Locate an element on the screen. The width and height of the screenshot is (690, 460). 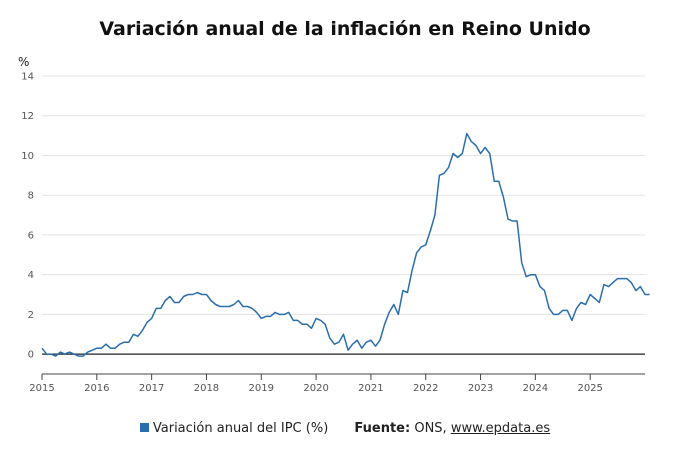
y-tick-label: 10 is located at coordinates (27, 156).